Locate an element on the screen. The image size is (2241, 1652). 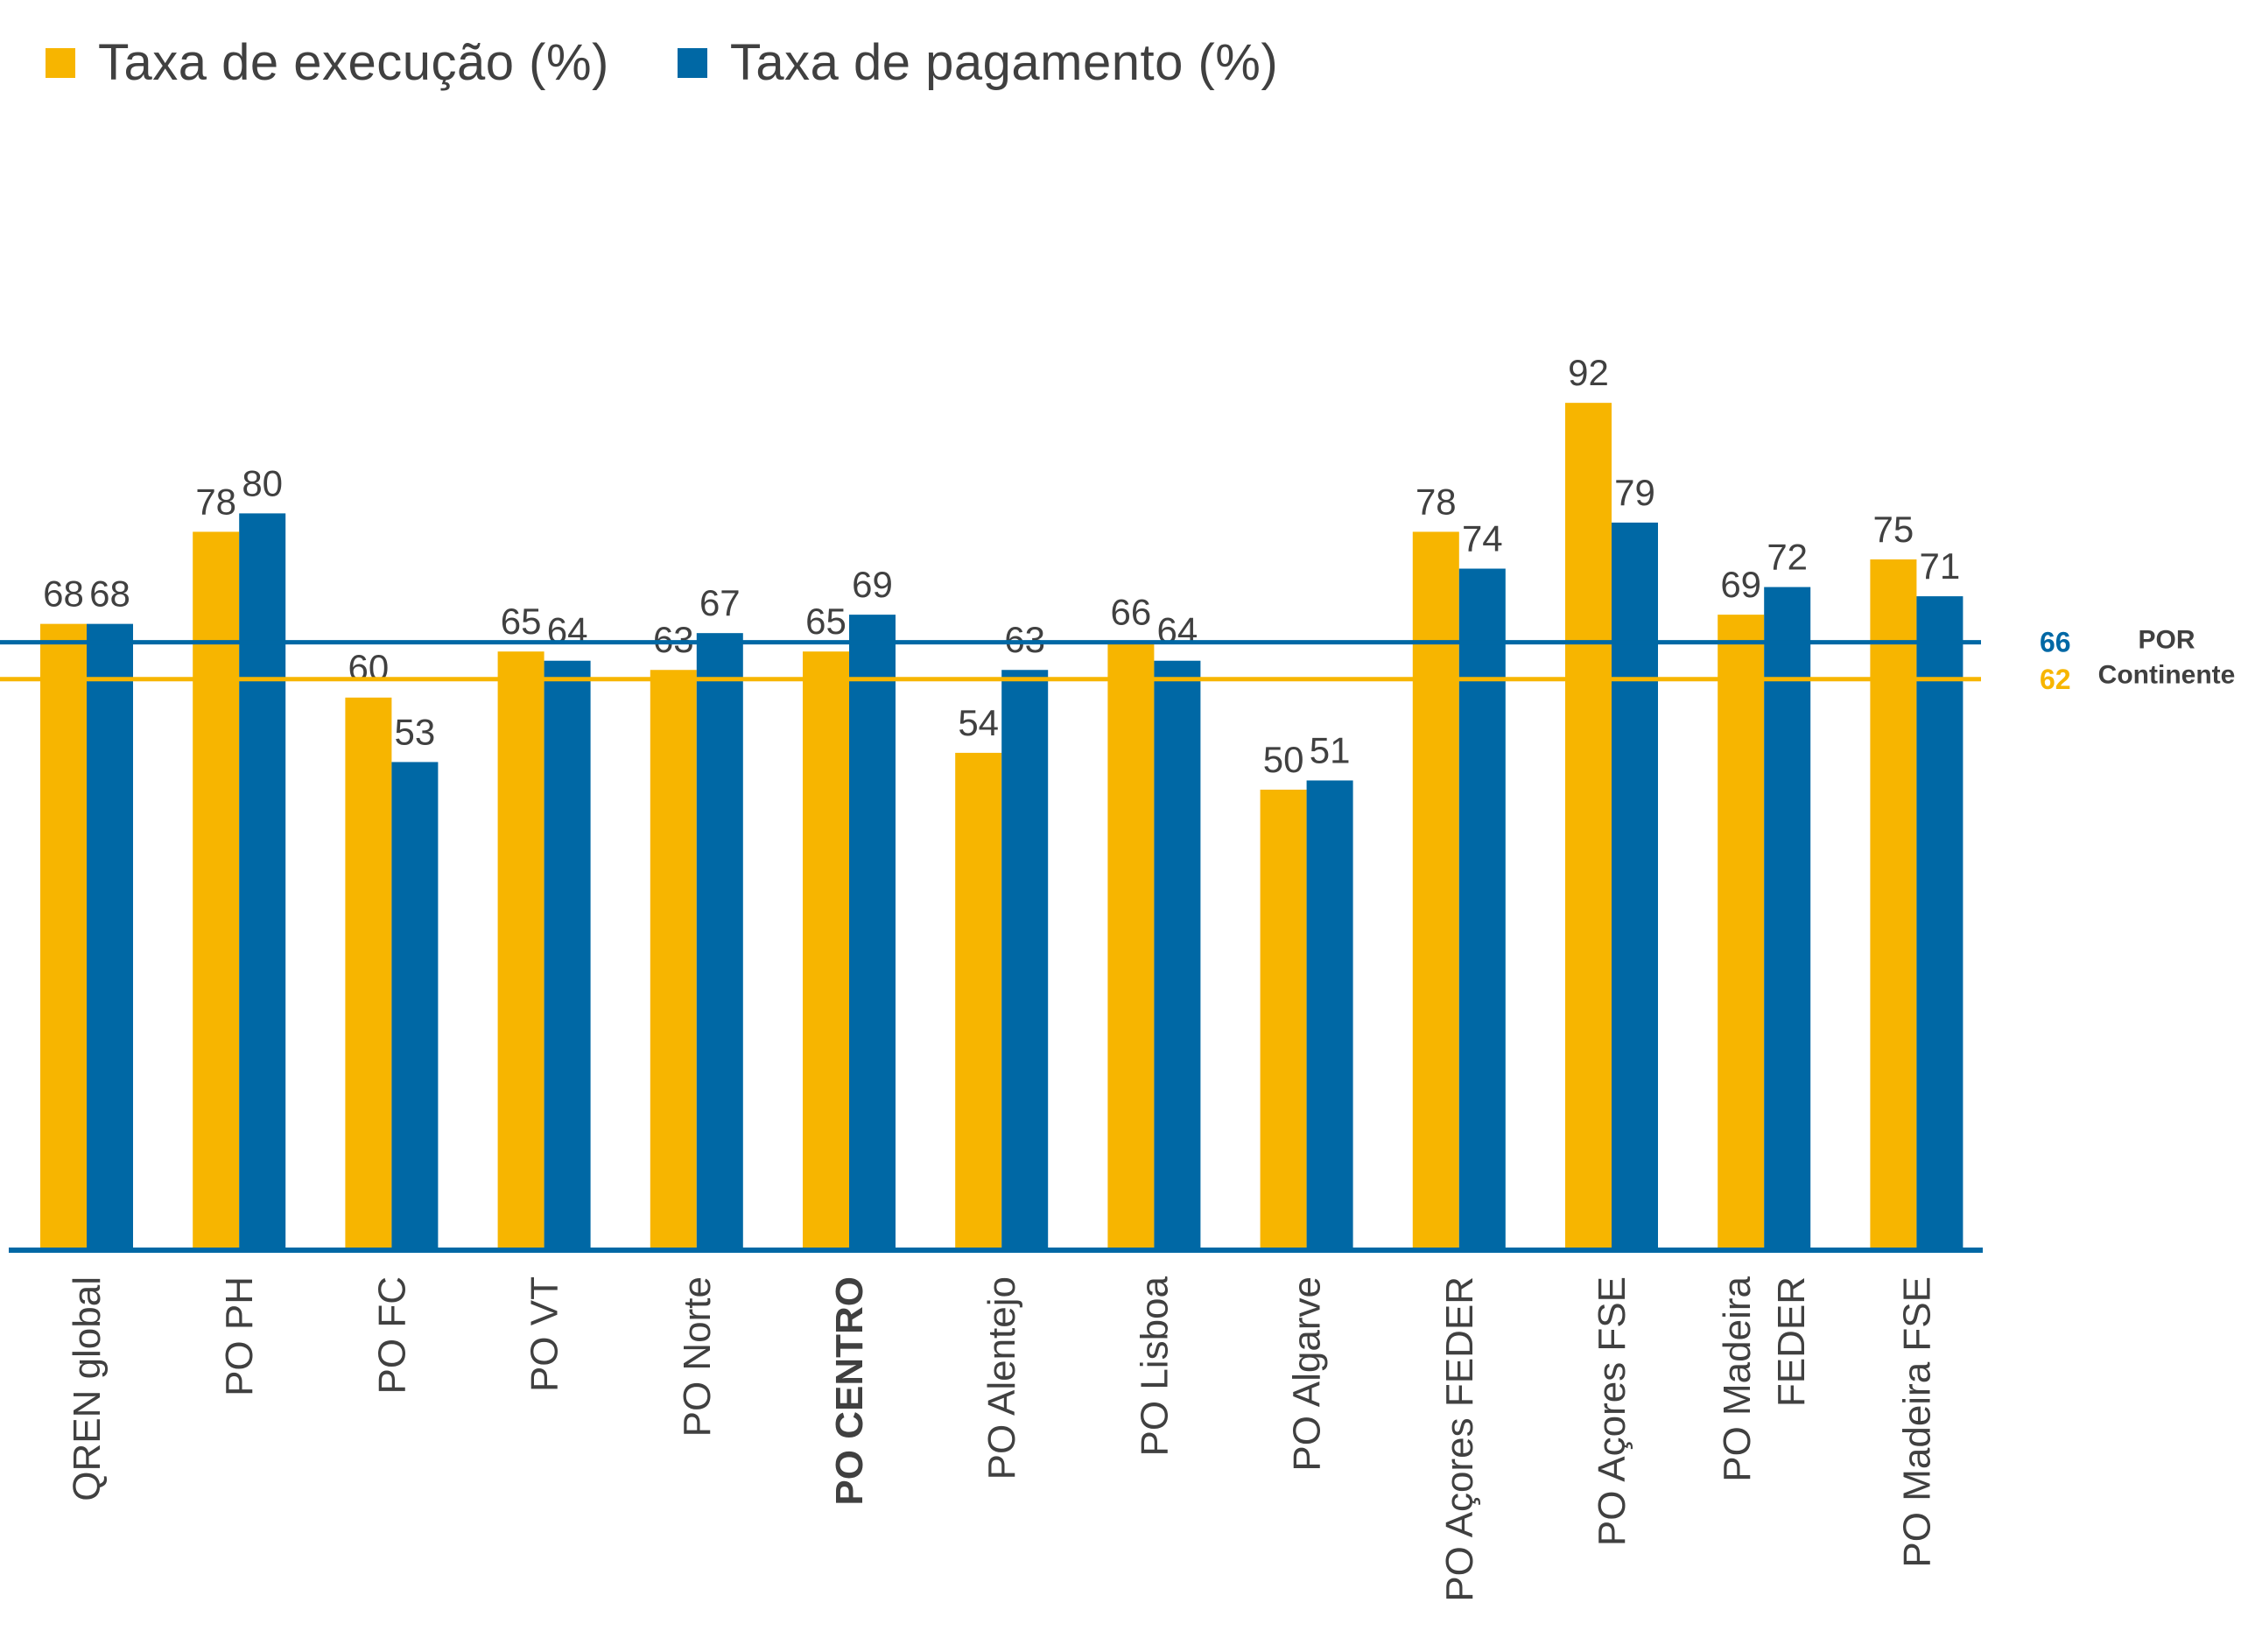
category-label: QREN global is located at coordinates (87, 1388).